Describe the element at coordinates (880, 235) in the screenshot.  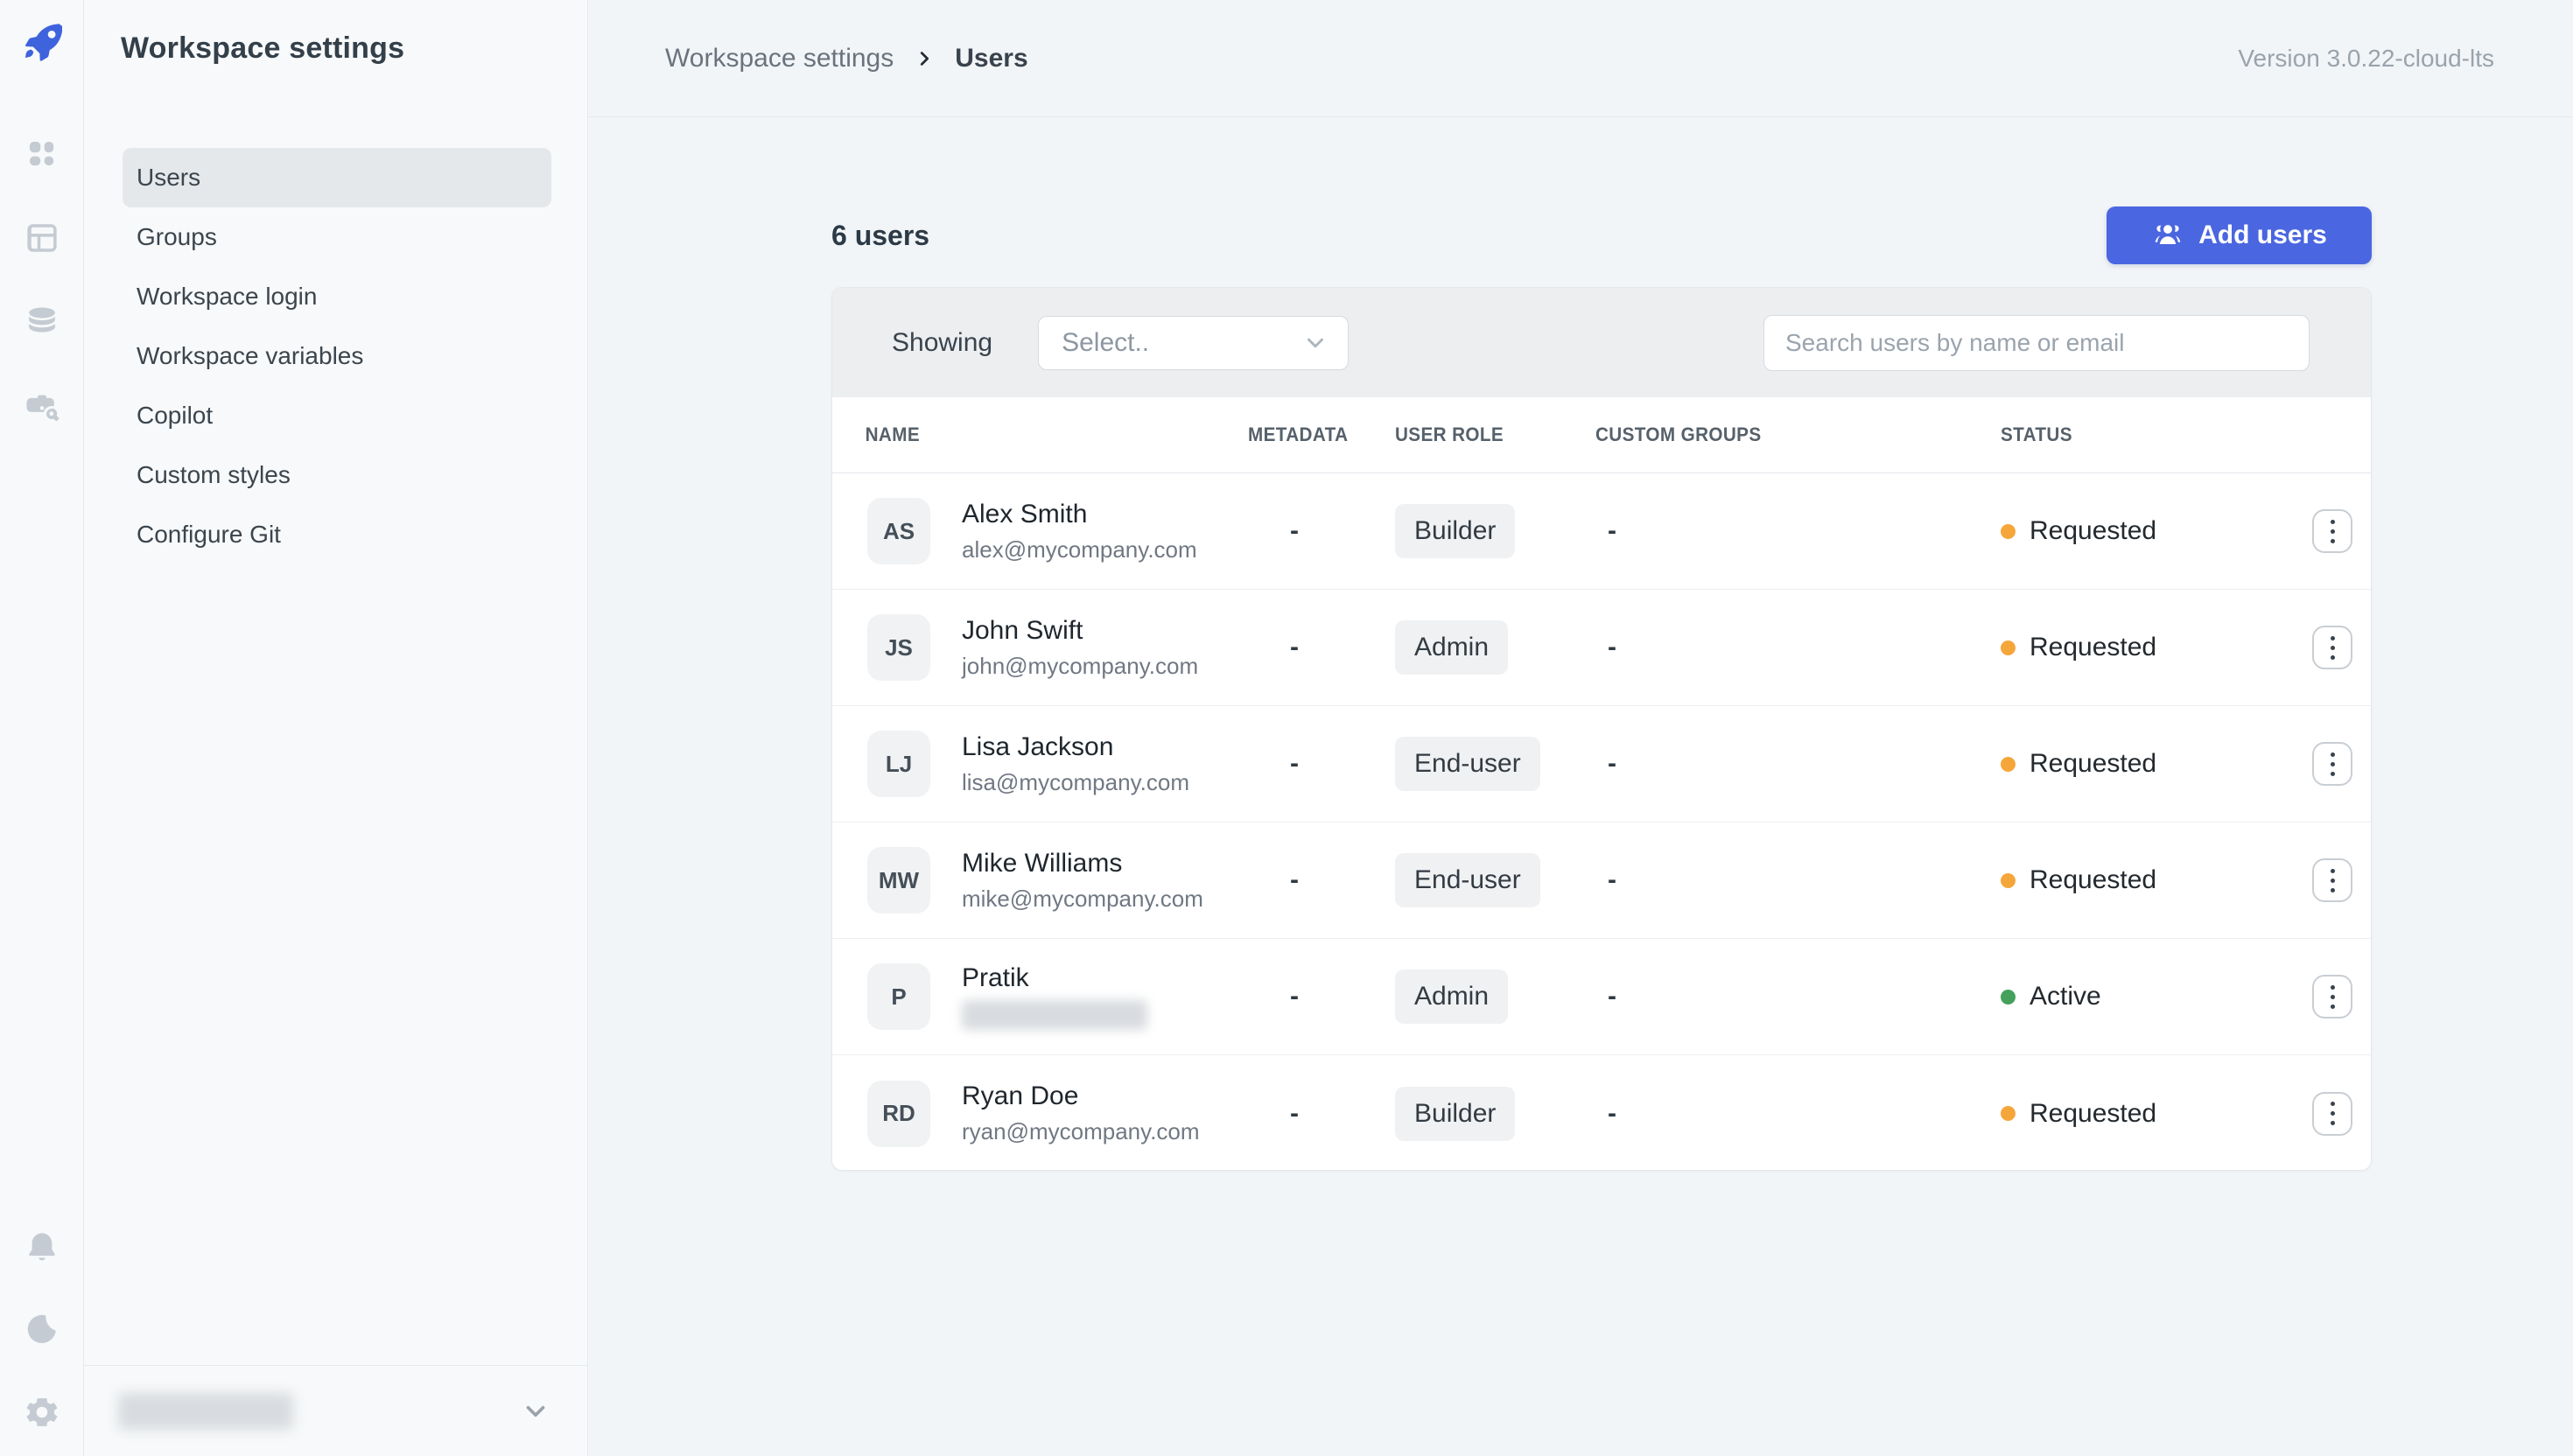
I see `user-count-heading: 6 users` at that location.